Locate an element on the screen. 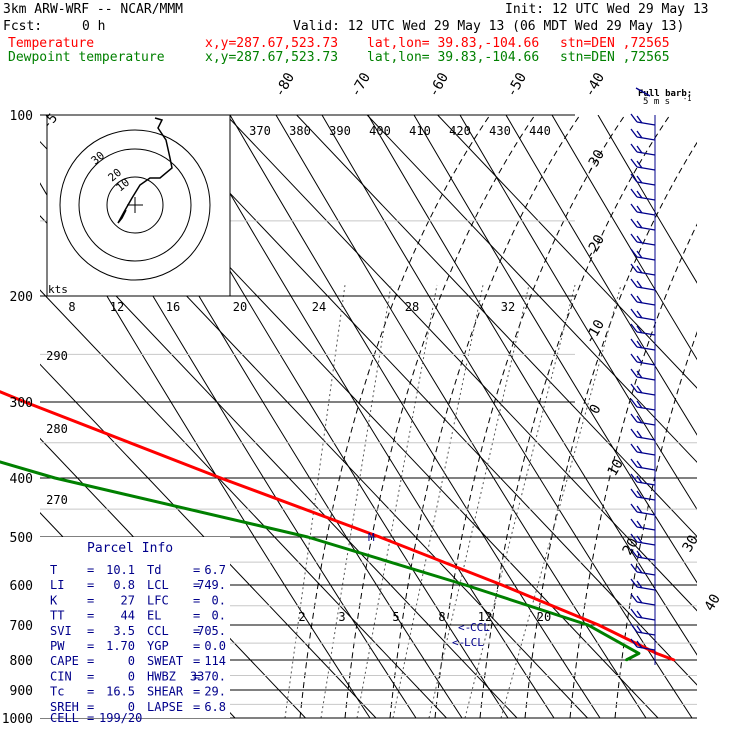  mixing-ratio-label: 12 is located at coordinates (117, 307).